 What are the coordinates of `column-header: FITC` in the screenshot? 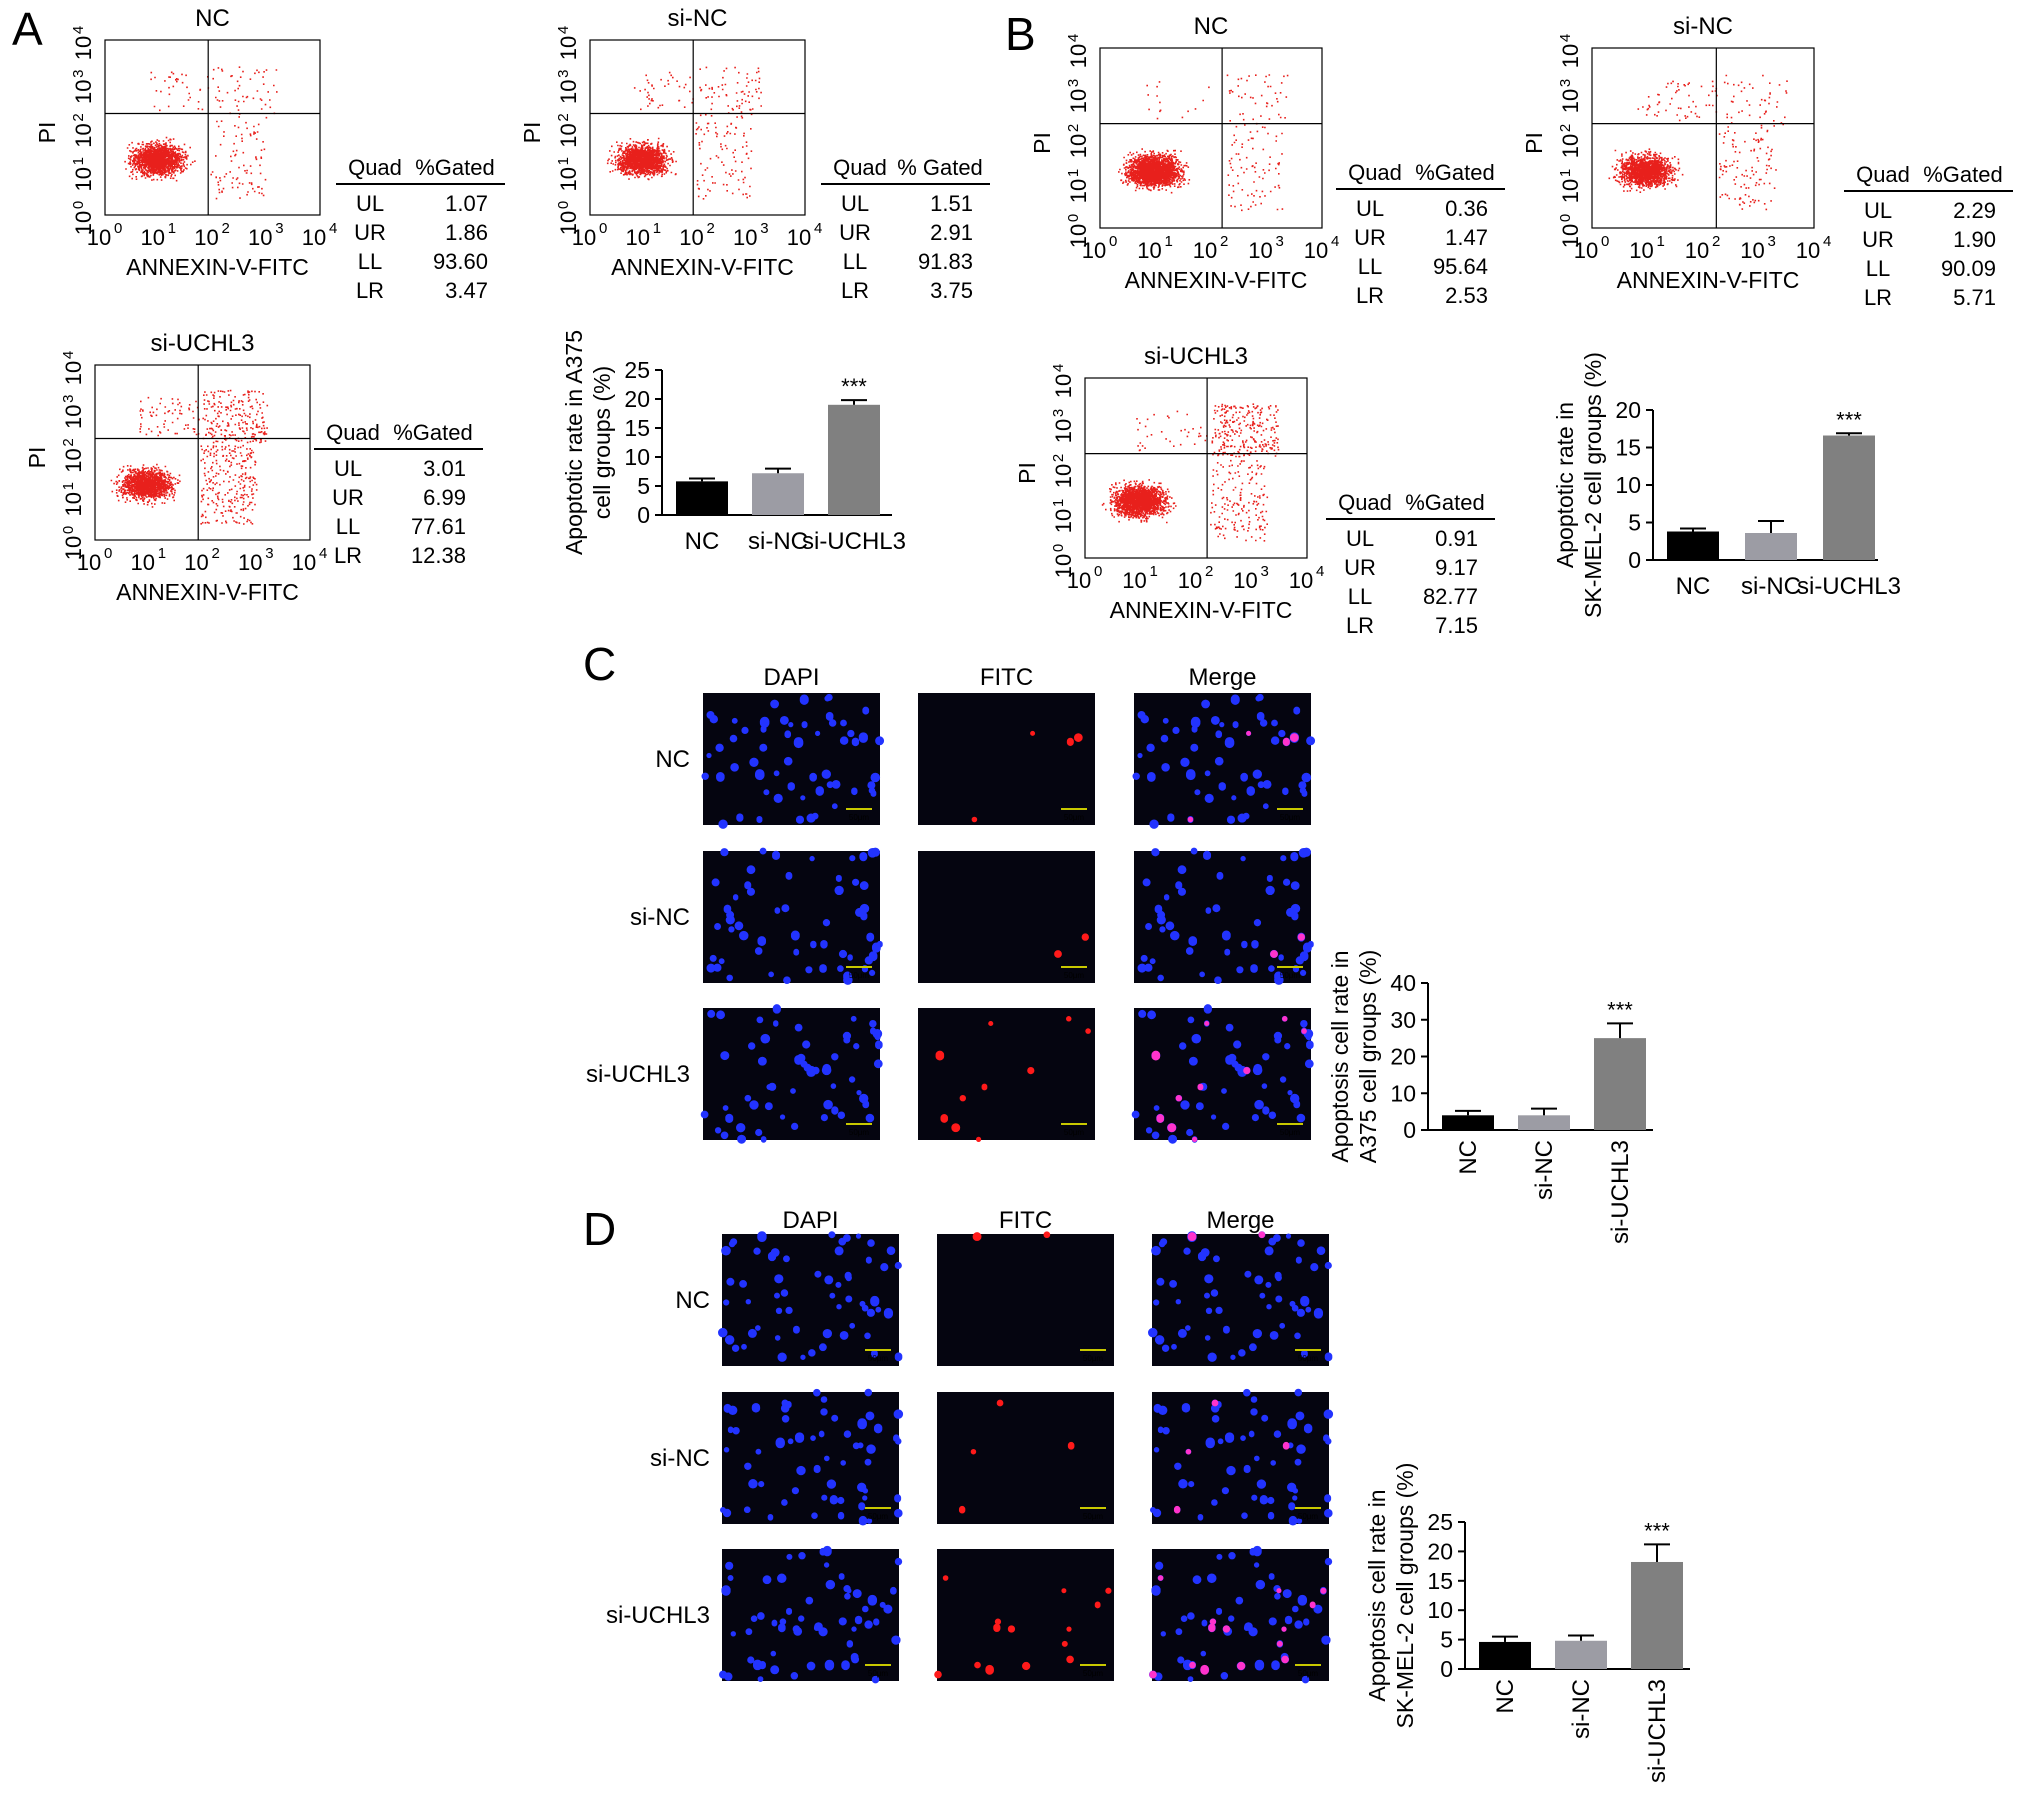 It's located at (1025, 1220).